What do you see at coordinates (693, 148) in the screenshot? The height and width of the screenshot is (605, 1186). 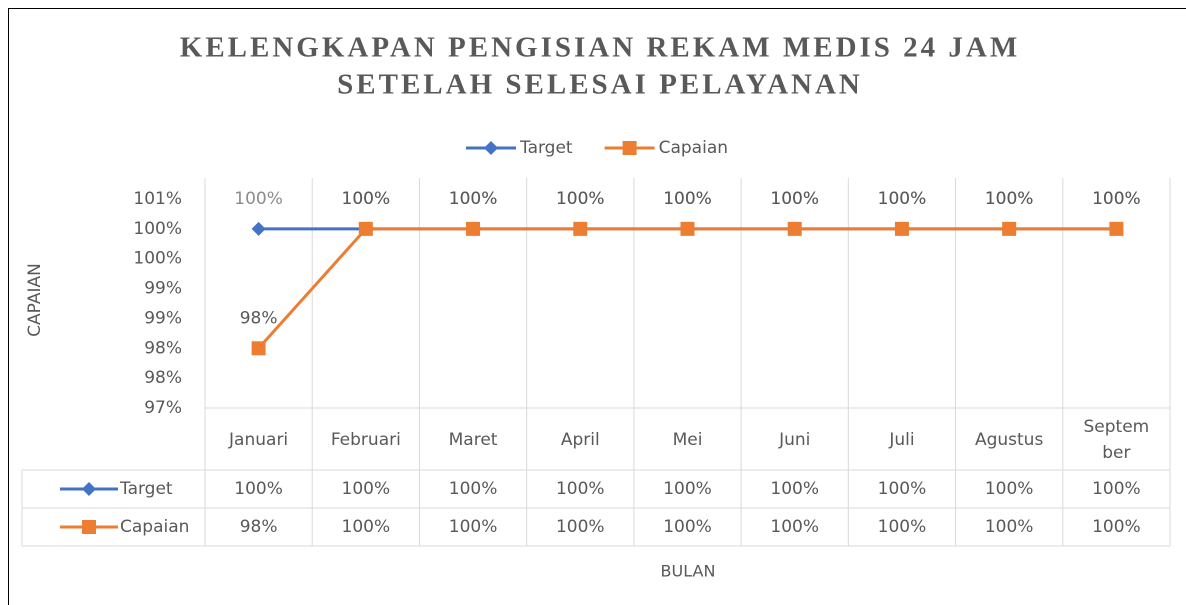 I see `legend-label: Capaian` at bounding box center [693, 148].